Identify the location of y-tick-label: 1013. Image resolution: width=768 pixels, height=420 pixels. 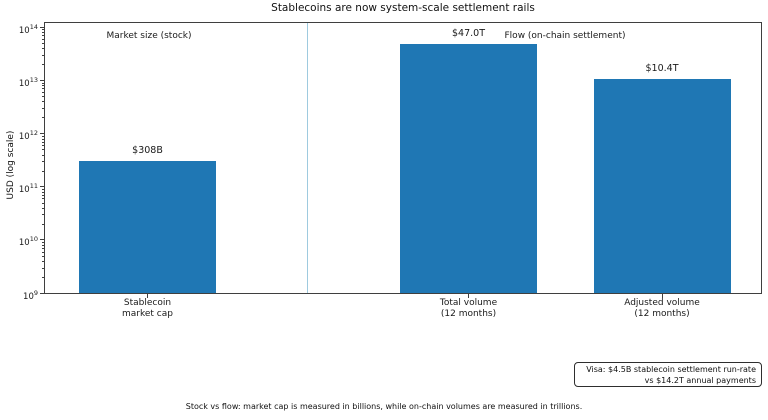
(28, 82).